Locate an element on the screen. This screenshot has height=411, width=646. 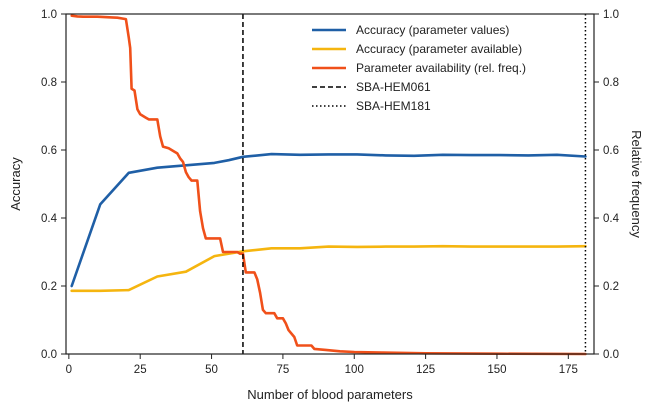
y2-tick-label: 0.8 is located at coordinates (611, 83).